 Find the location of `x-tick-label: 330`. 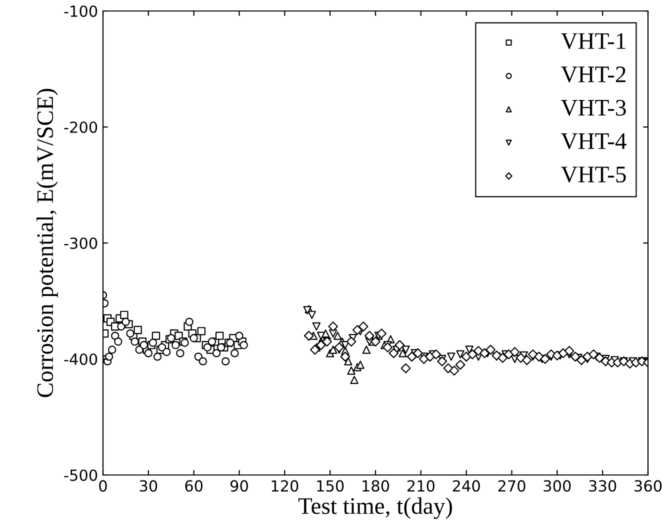

x-tick-label: 330 is located at coordinates (602, 486).